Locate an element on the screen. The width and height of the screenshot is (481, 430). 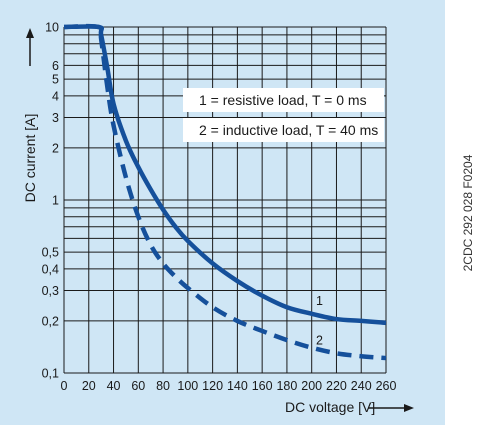
y-tick-label: 6 is located at coordinates (55, 66).